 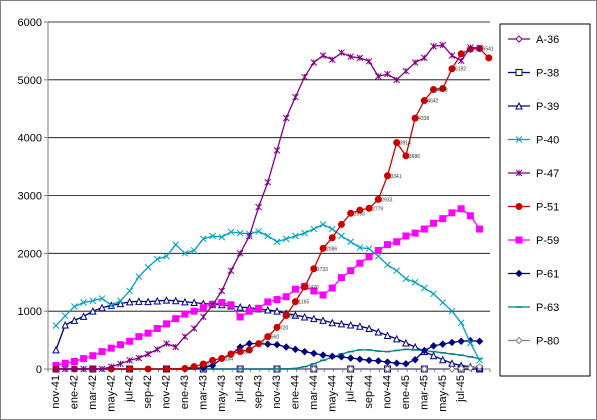 What do you see at coordinates (423, 119) in the screenshot?
I see `data-label: 4338` at bounding box center [423, 119].